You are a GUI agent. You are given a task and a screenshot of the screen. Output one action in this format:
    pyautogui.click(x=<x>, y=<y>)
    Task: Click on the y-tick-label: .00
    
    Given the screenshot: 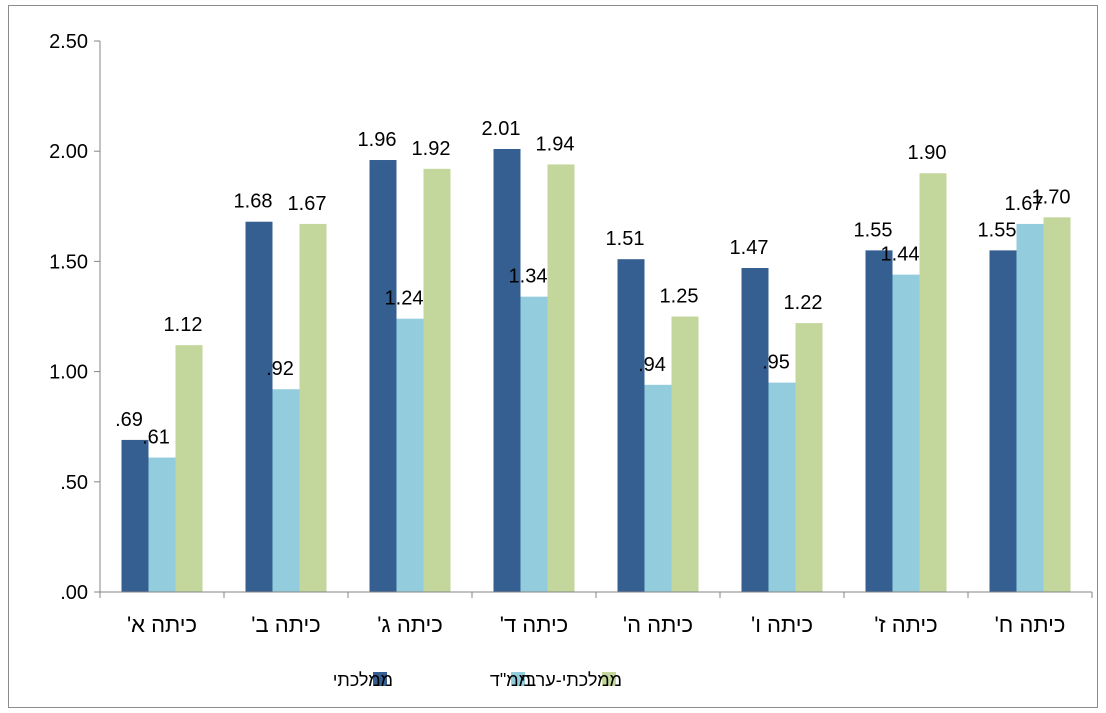 What is the action you would take?
    pyautogui.click(x=74, y=593)
    